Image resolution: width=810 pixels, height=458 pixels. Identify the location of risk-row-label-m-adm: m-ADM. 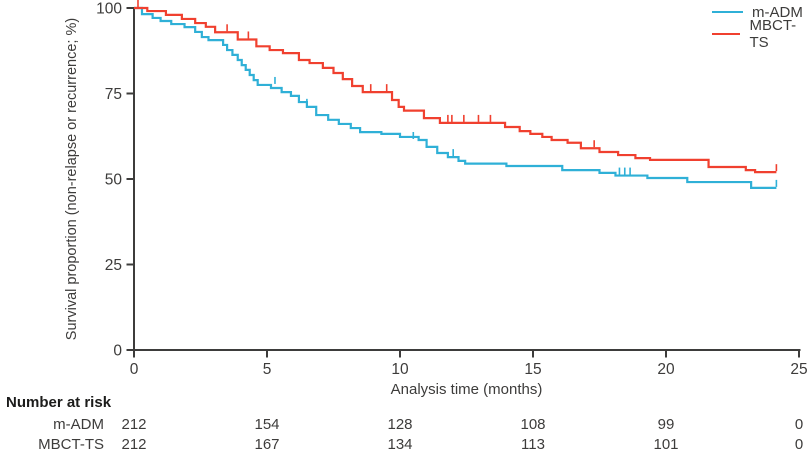
(78, 424).